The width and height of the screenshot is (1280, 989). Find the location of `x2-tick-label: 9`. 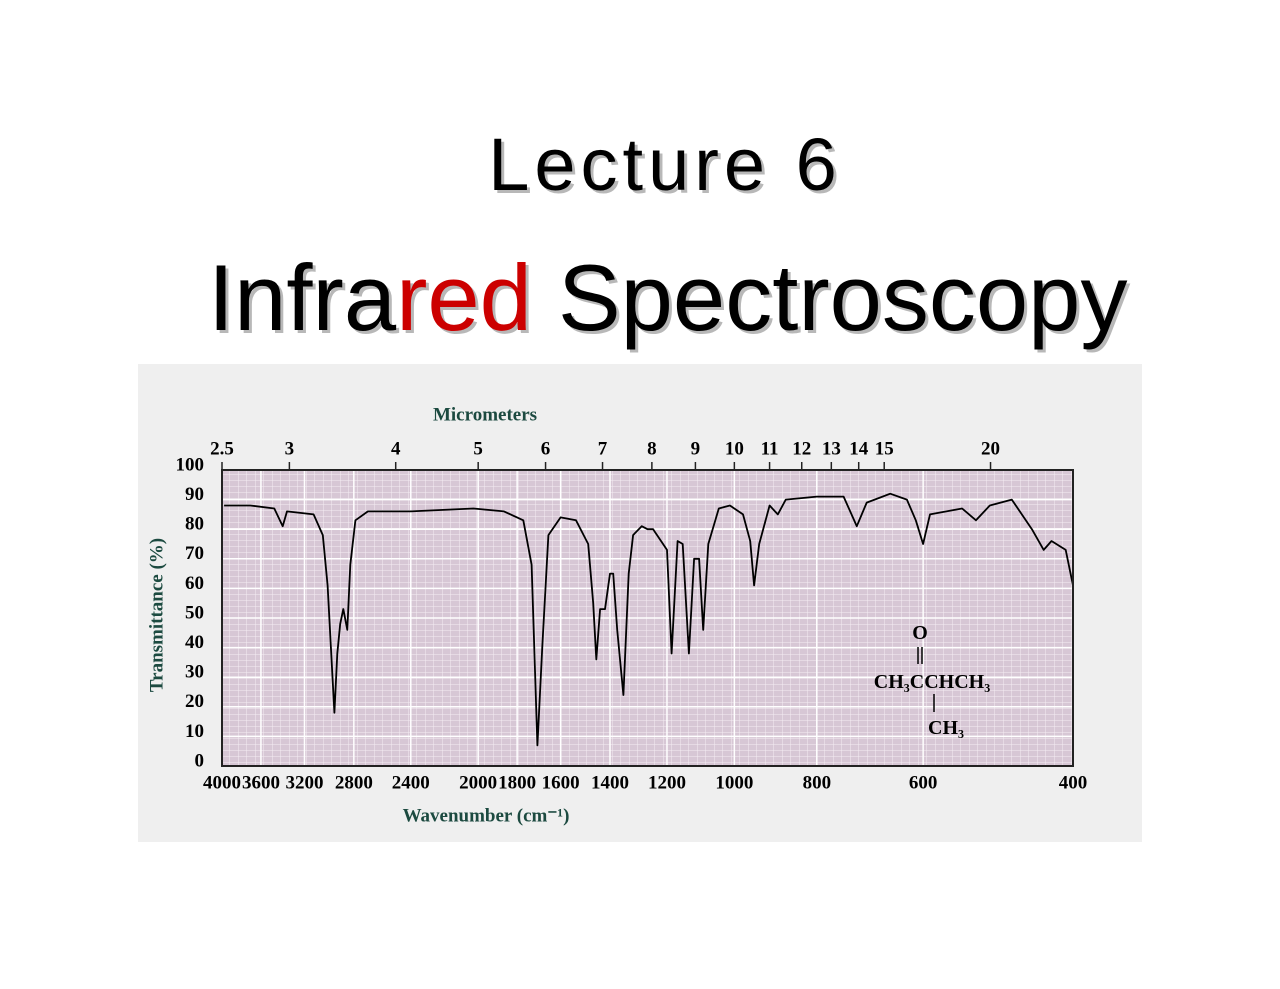

x2-tick-label: 9 is located at coordinates (696, 448).